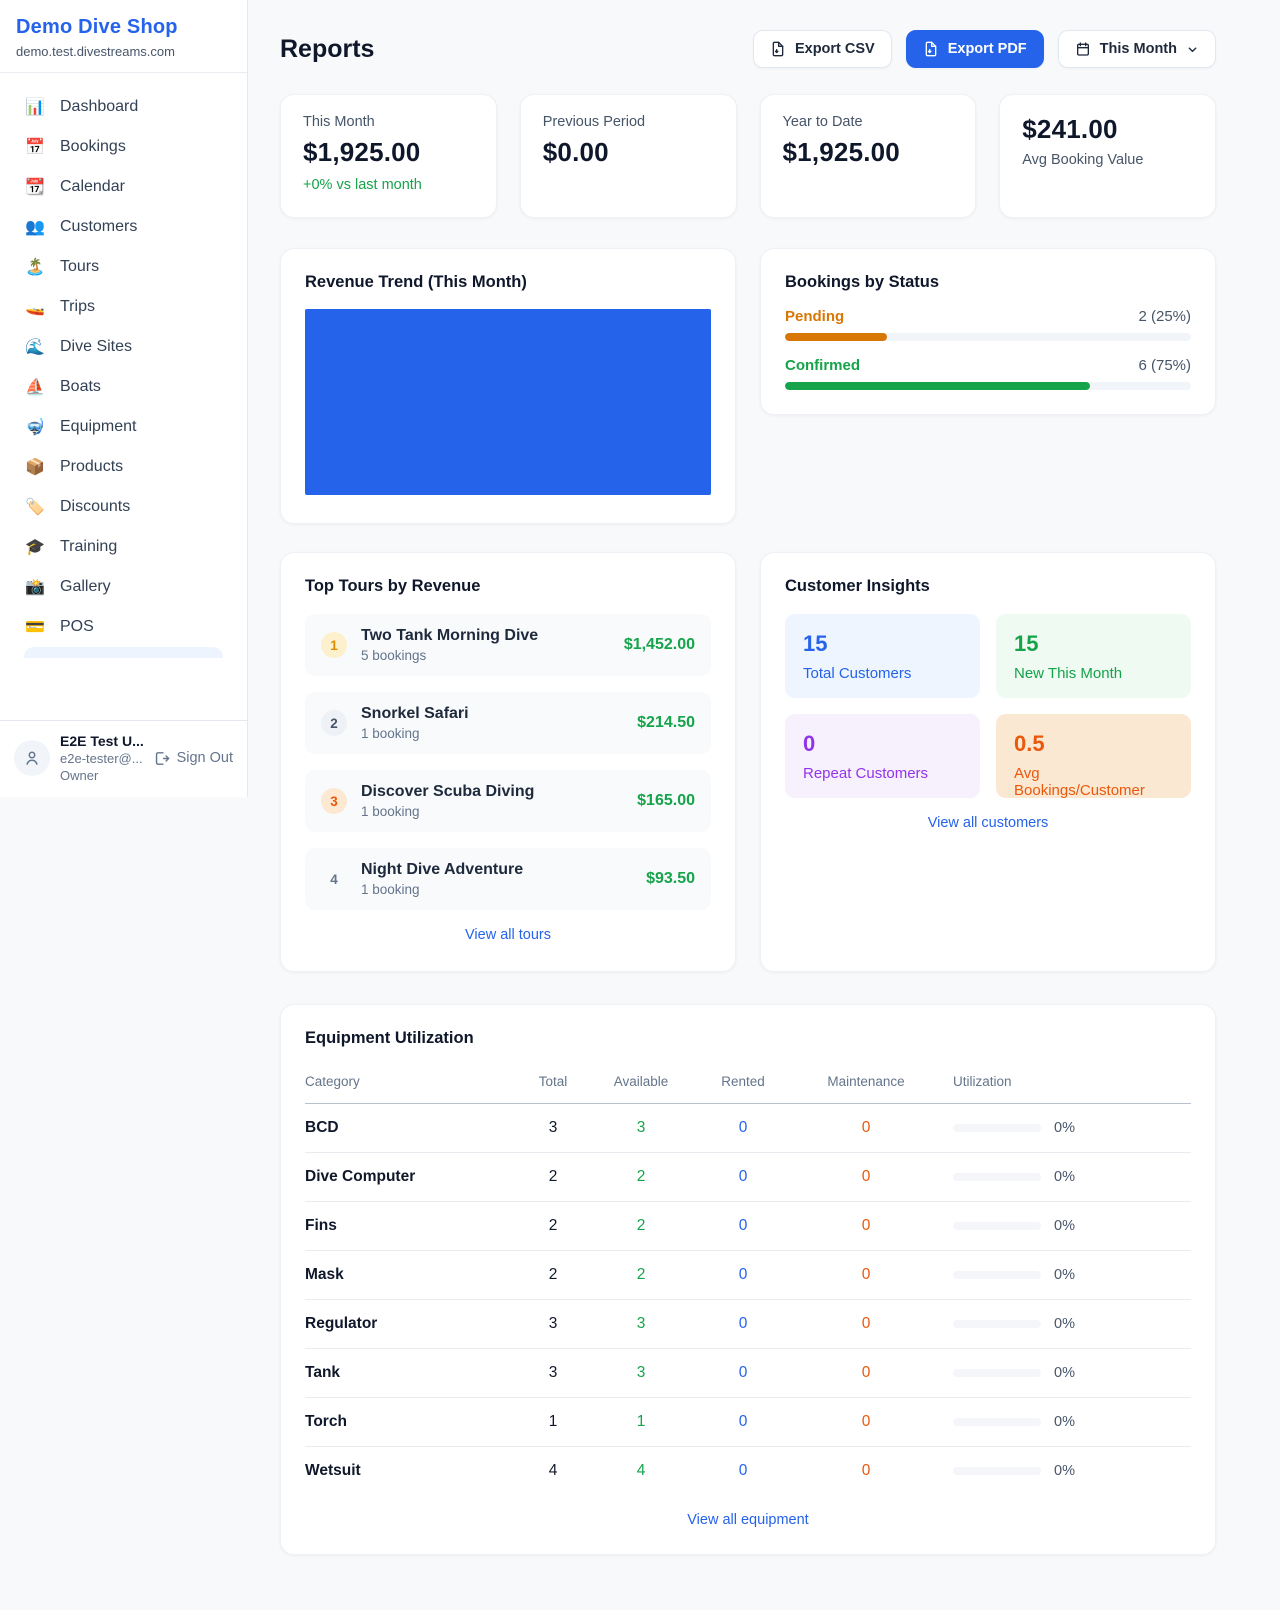 This screenshot has width=1280, height=1610. What do you see at coordinates (193, 758) in the screenshot?
I see `sign-out-button: Sign Out` at bounding box center [193, 758].